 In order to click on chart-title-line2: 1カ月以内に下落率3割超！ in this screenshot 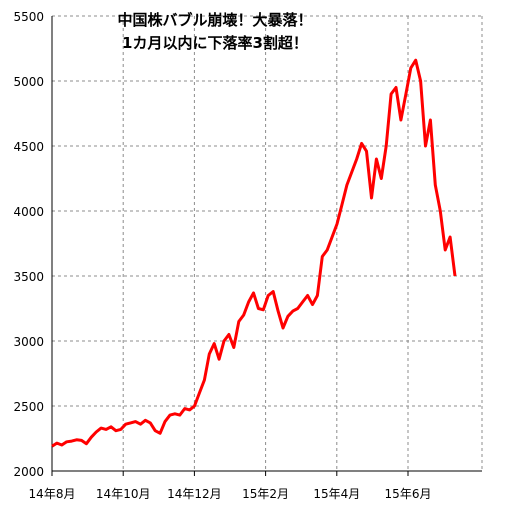, I will do `click(215, 43)`.